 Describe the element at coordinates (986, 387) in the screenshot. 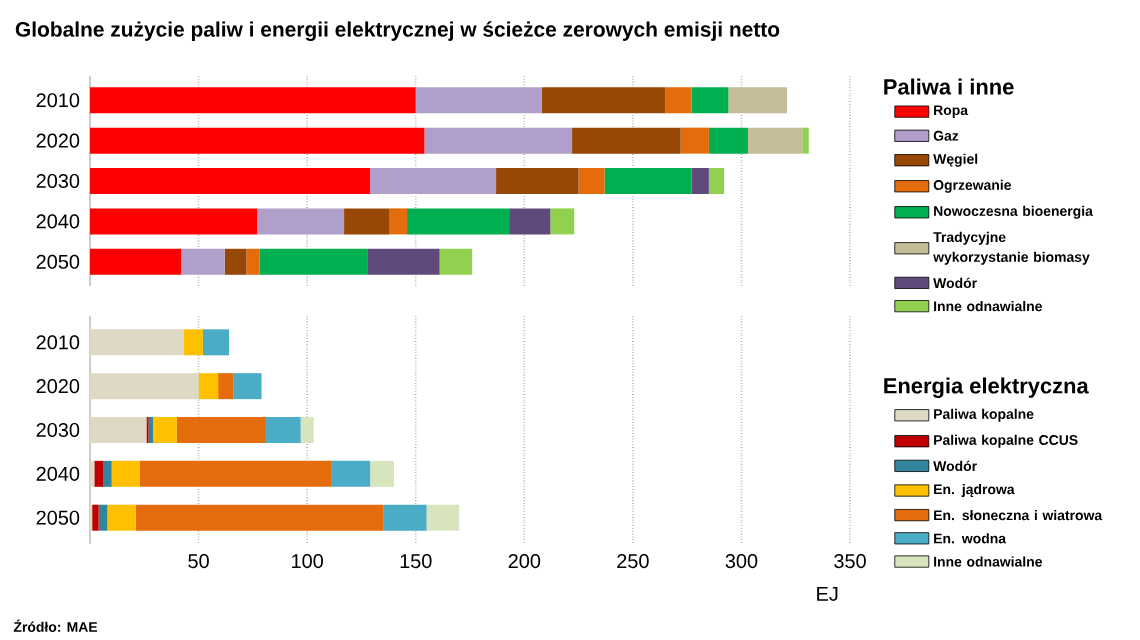

I see `legend-title: Energia elektryczna` at that location.